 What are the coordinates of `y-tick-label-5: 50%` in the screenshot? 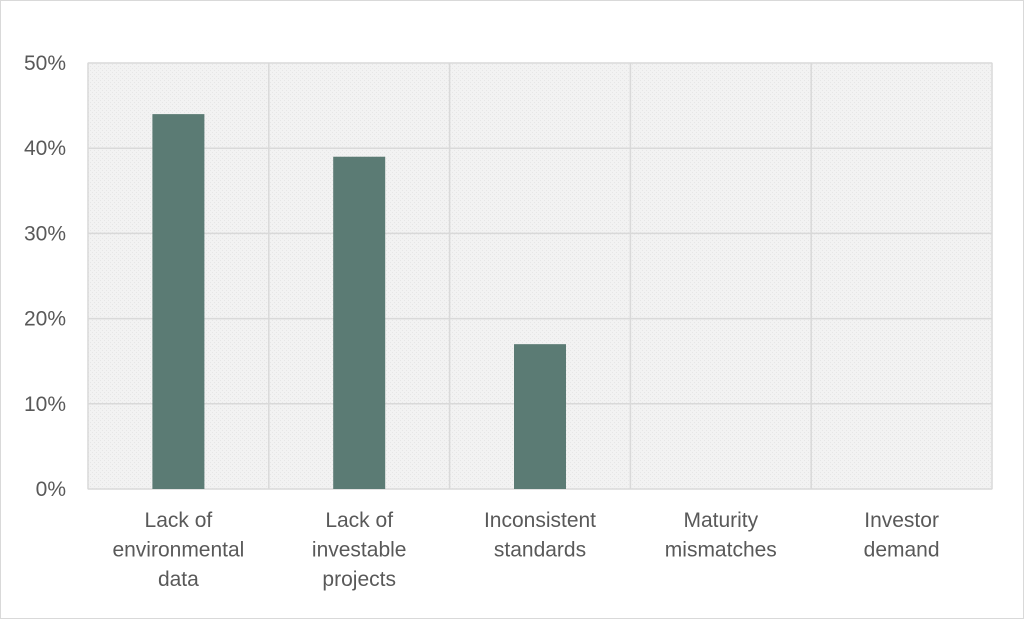 It's located at (45, 63).